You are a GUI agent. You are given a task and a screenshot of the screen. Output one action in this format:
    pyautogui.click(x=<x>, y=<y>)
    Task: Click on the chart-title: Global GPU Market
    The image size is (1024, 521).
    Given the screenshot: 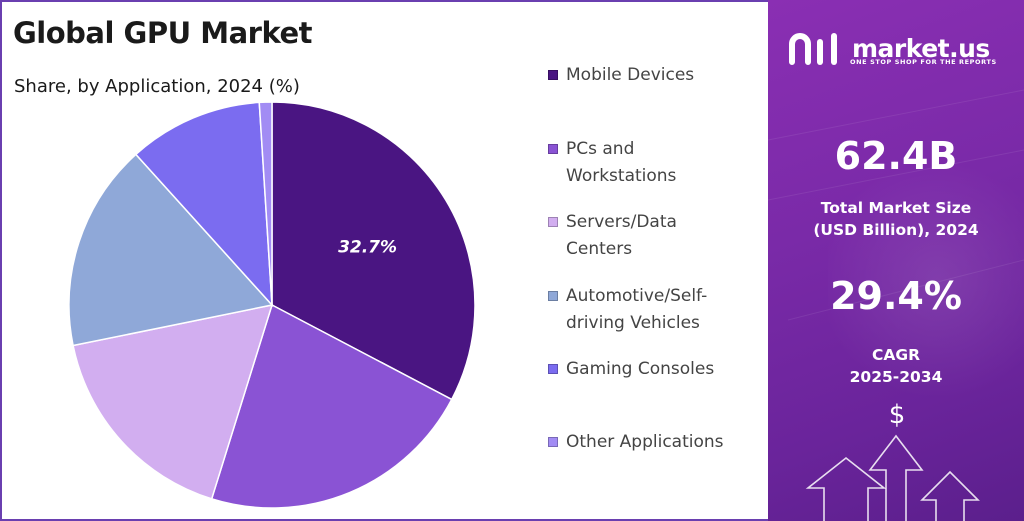 What is the action you would take?
    pyautogui.click(x=163, y=33)
    